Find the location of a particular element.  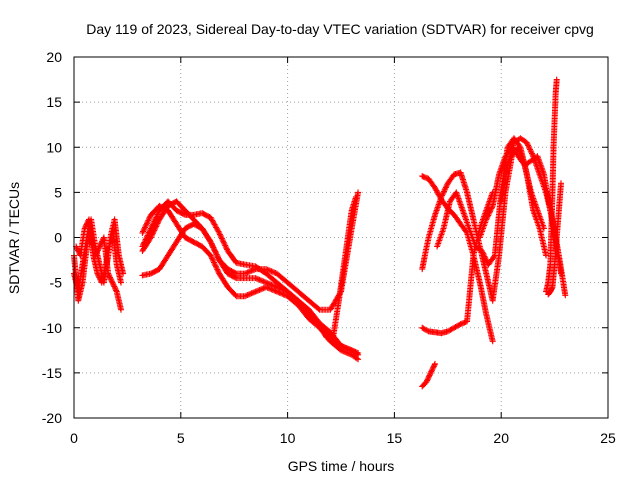

x-tick-label: 10 is located at coordinates (288, 438).